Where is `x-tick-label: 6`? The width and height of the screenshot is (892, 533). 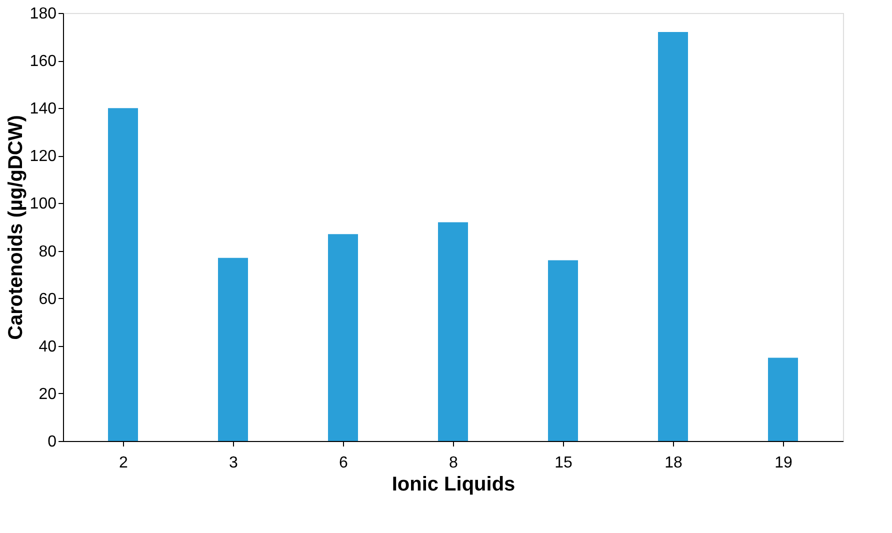
x-tick-label: 6 is located at coordinates (343, 463).